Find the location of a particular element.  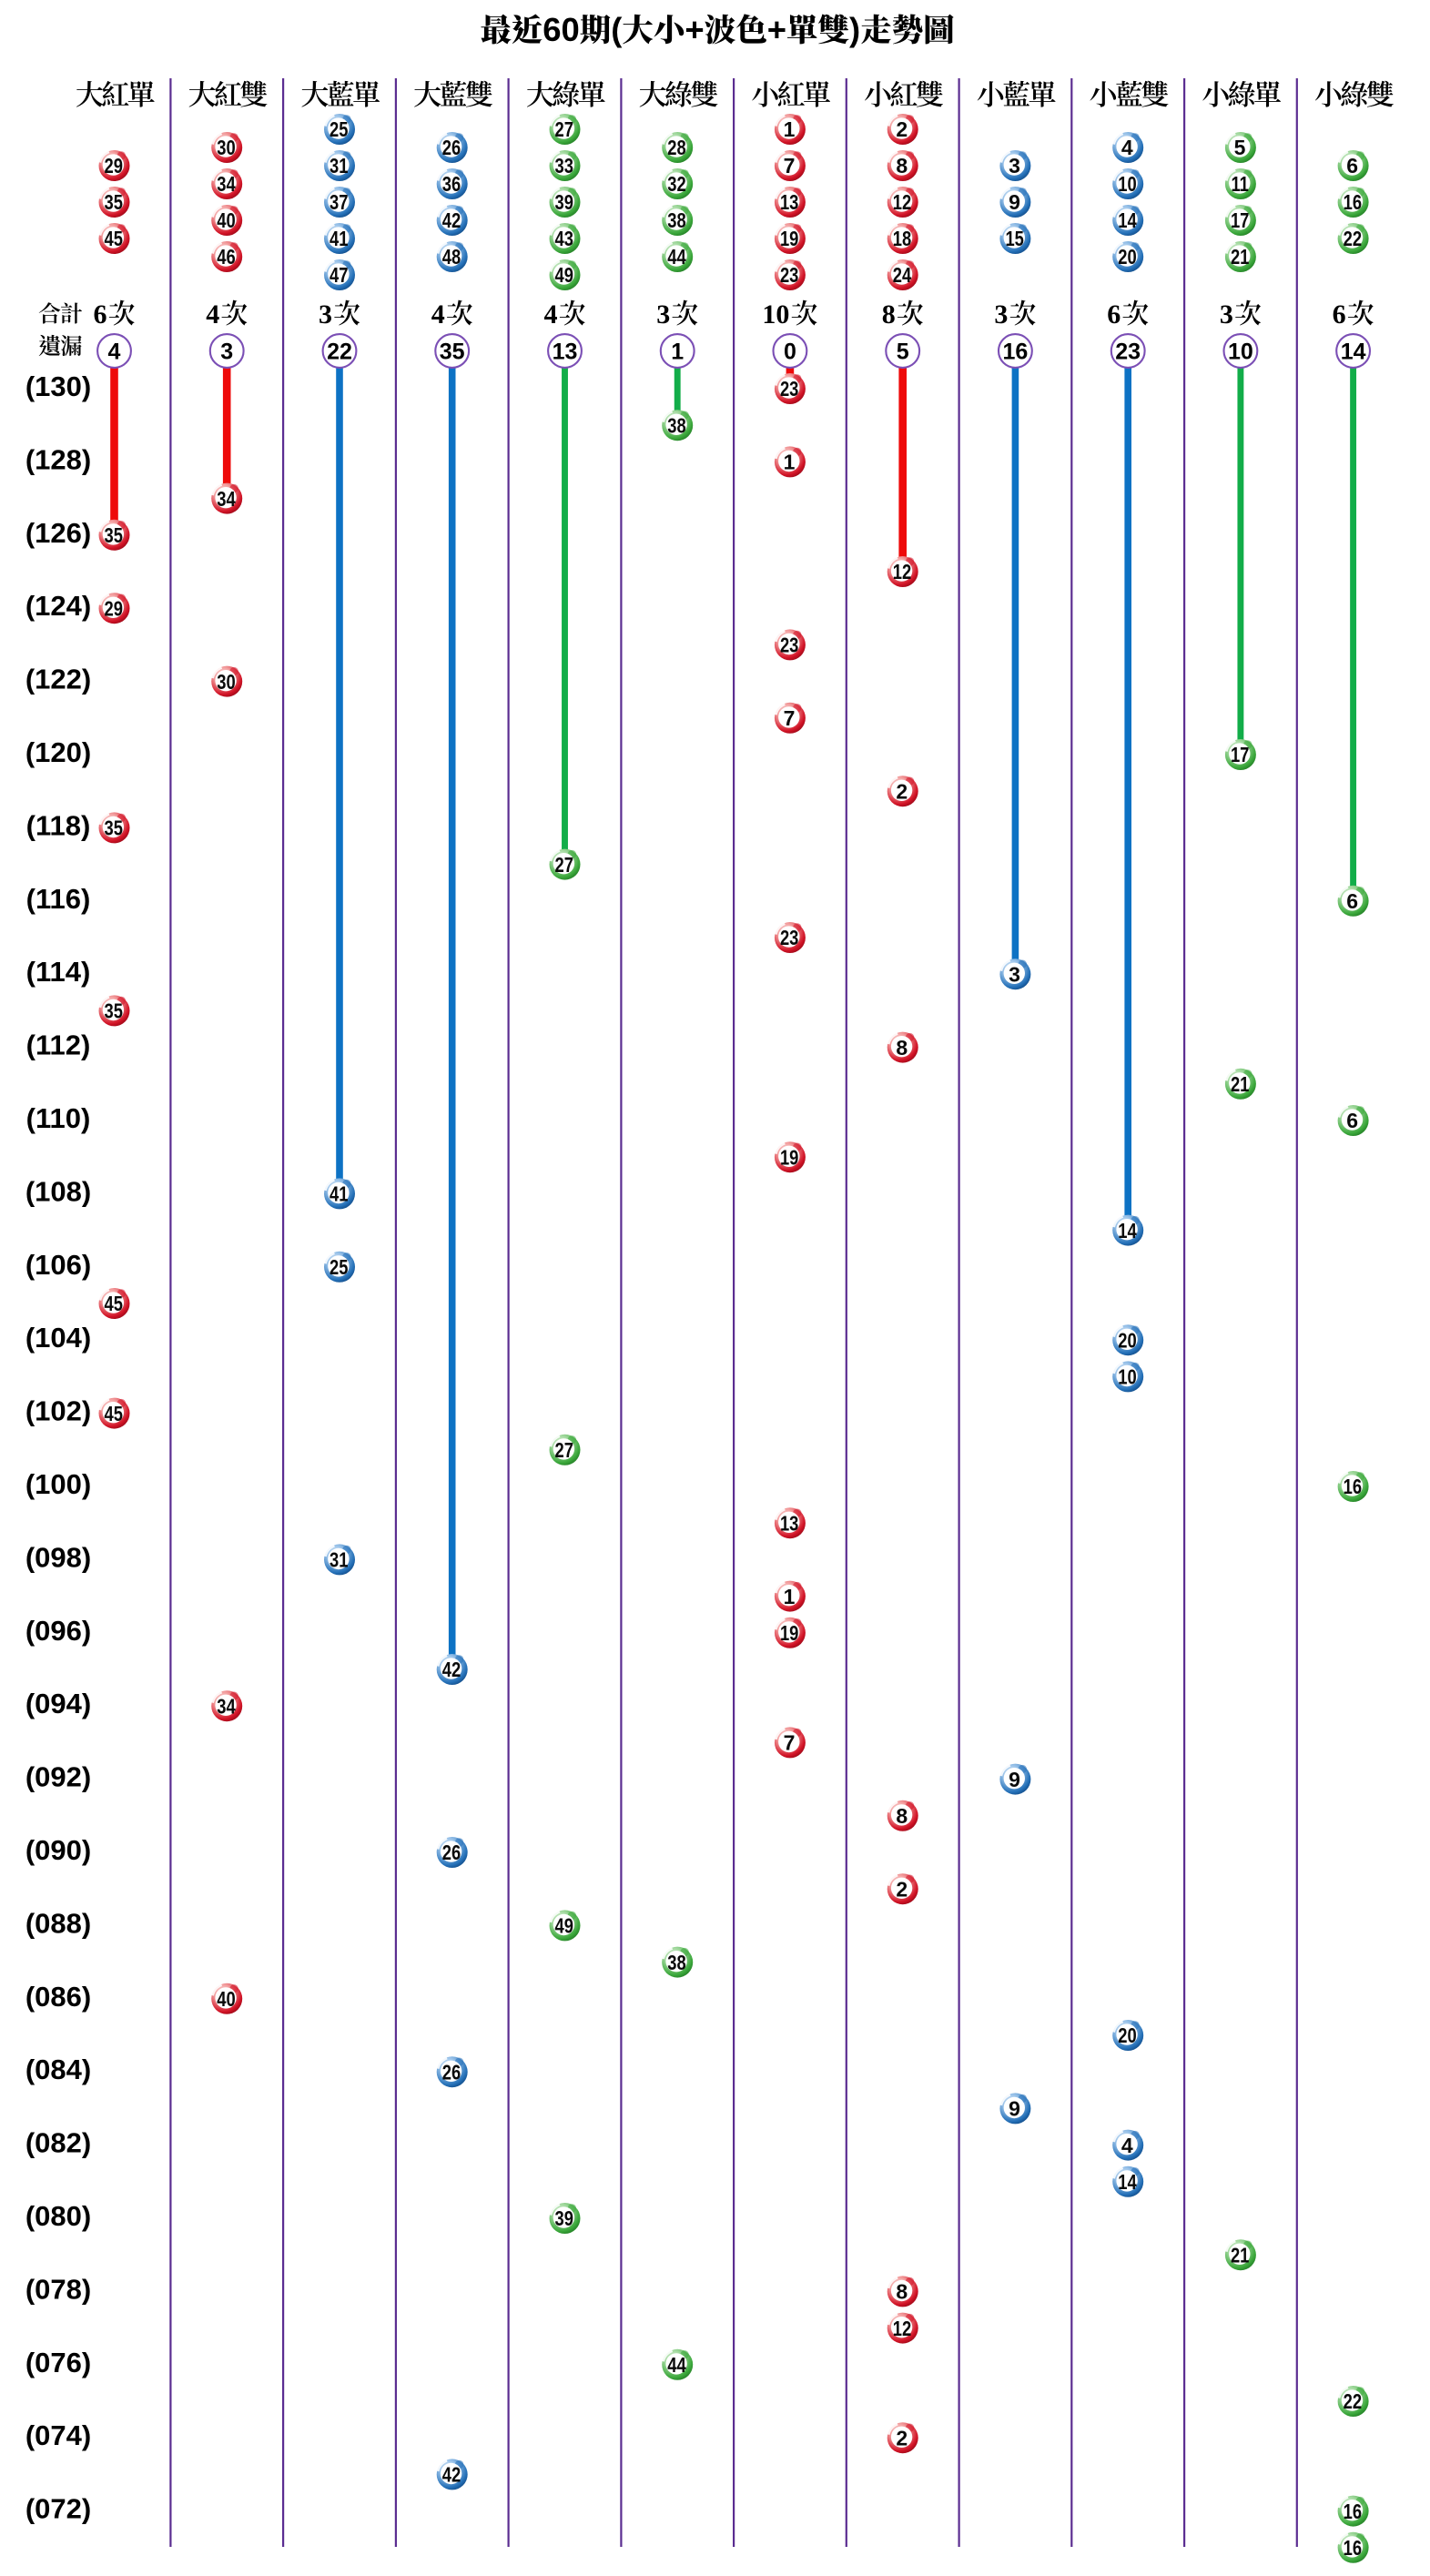

svg-text: (076) is located at coordinates (58, 2362).